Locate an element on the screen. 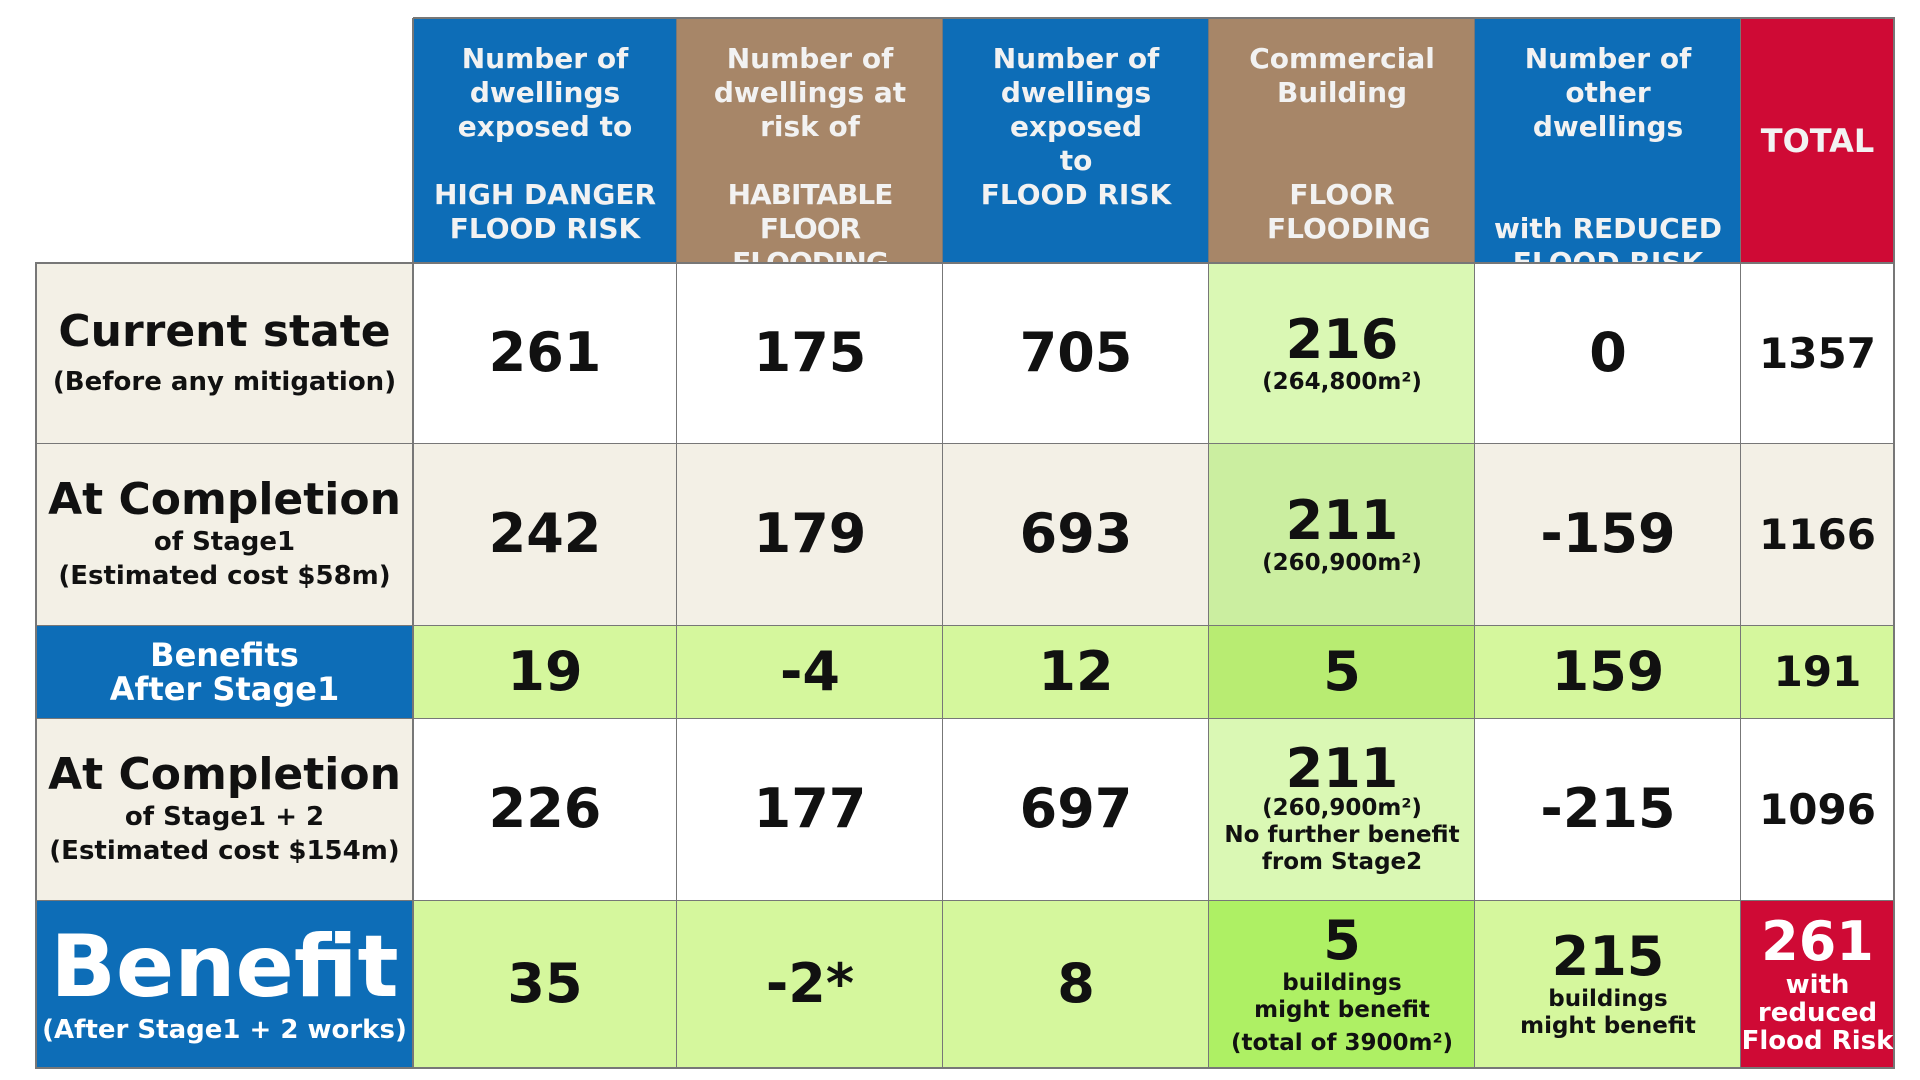  row-subtitle: (Before any mitigation) is located at coordinates (224, 382).